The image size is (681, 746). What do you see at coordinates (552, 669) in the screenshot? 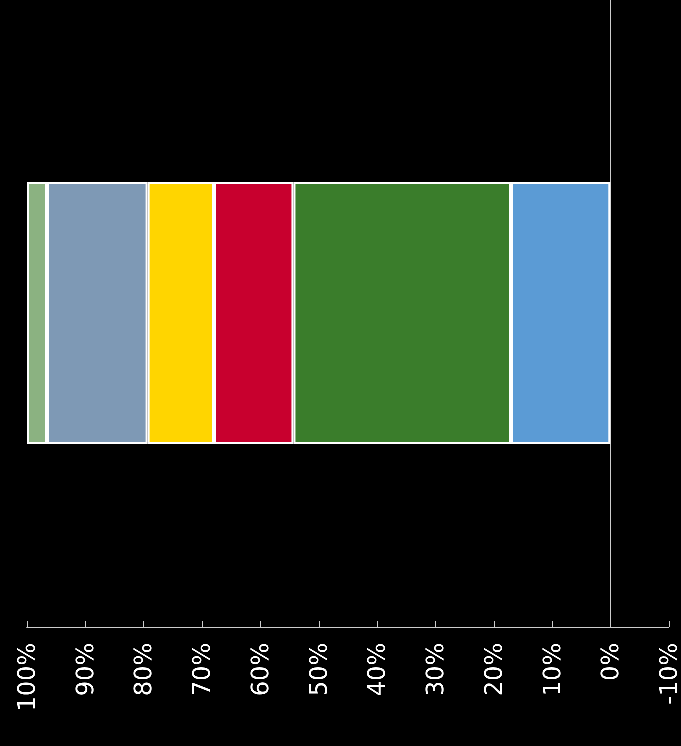
I see `x-tick-label: 10%` at bounding box center [552, 669].